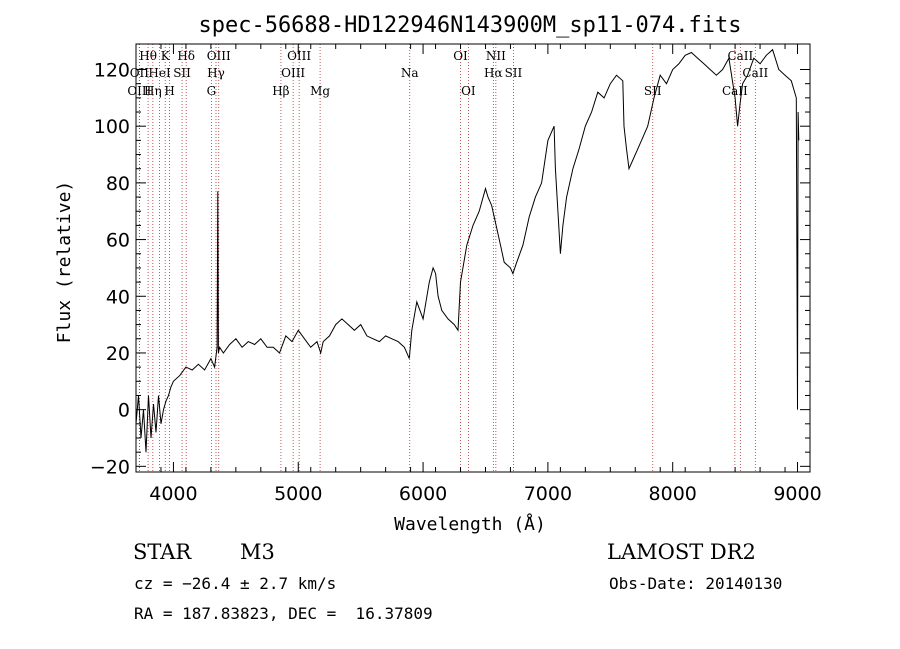 This screenshot has width=900, height=649. I want to click on y-tick-label: 40, so click(118, 297).